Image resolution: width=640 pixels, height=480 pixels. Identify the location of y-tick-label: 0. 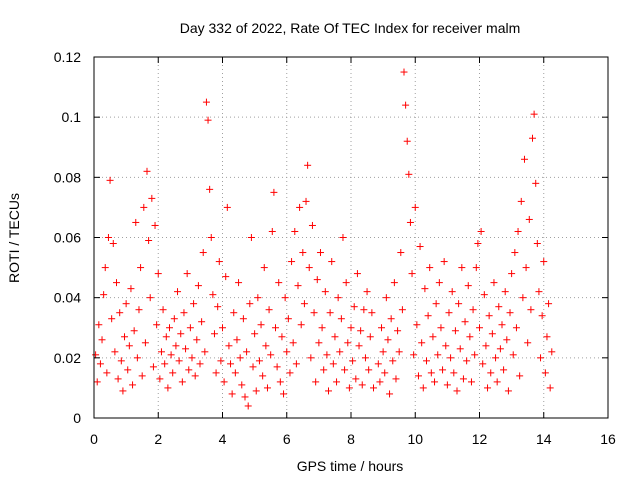
(77, 418).